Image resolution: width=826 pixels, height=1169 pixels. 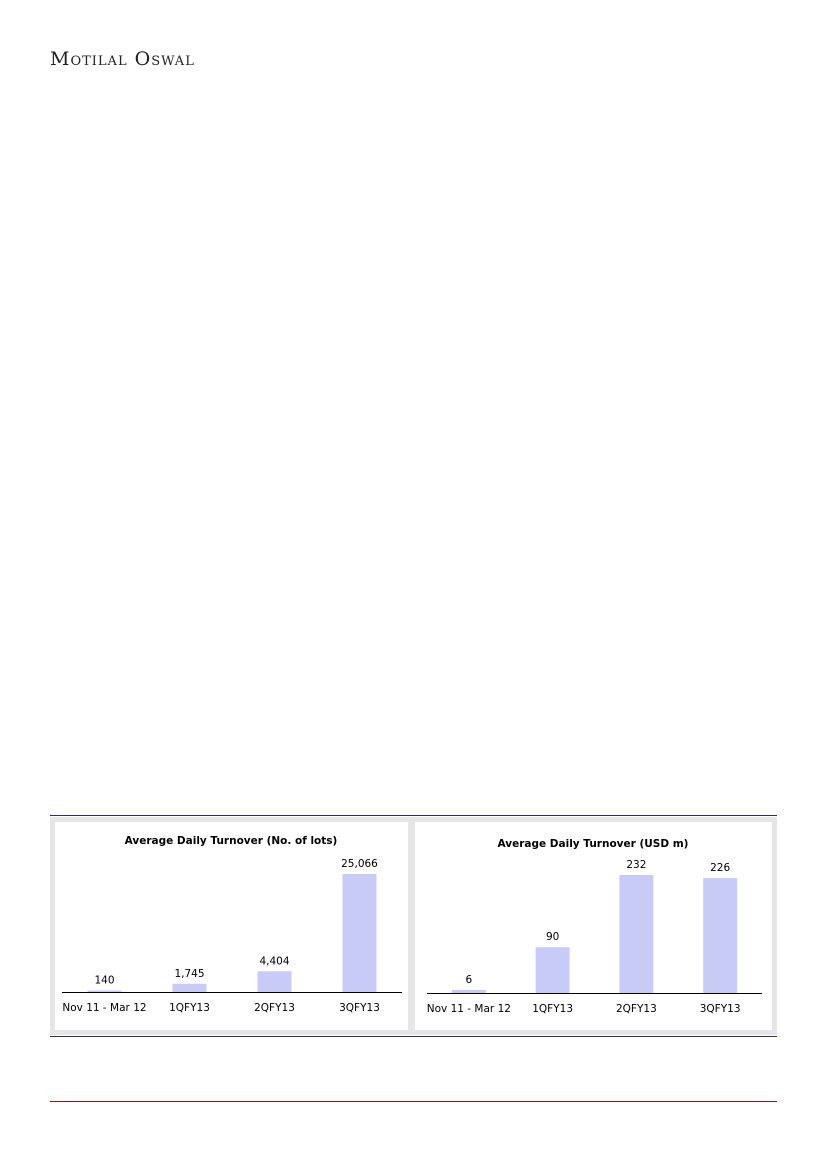 What do you see at coordinates (552, 937) in the screenshot?
I see `data-label: 90` at bounding box center [552, 937].